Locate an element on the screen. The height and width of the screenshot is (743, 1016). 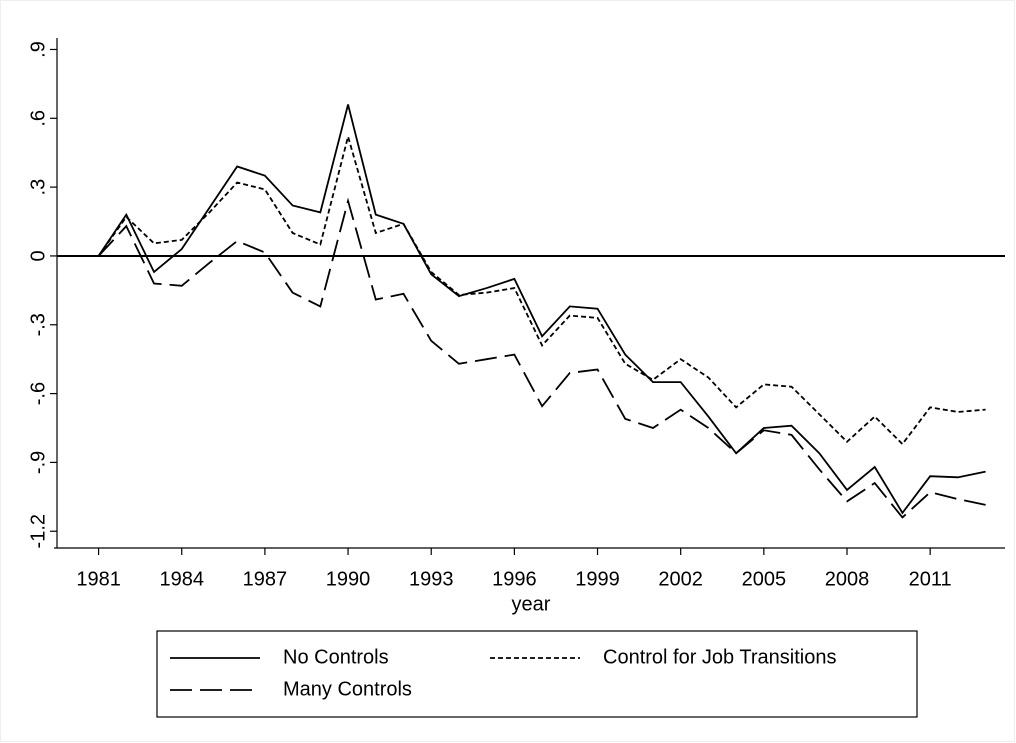
x-tick-label: 1984 is located at coordinates (181, 579).